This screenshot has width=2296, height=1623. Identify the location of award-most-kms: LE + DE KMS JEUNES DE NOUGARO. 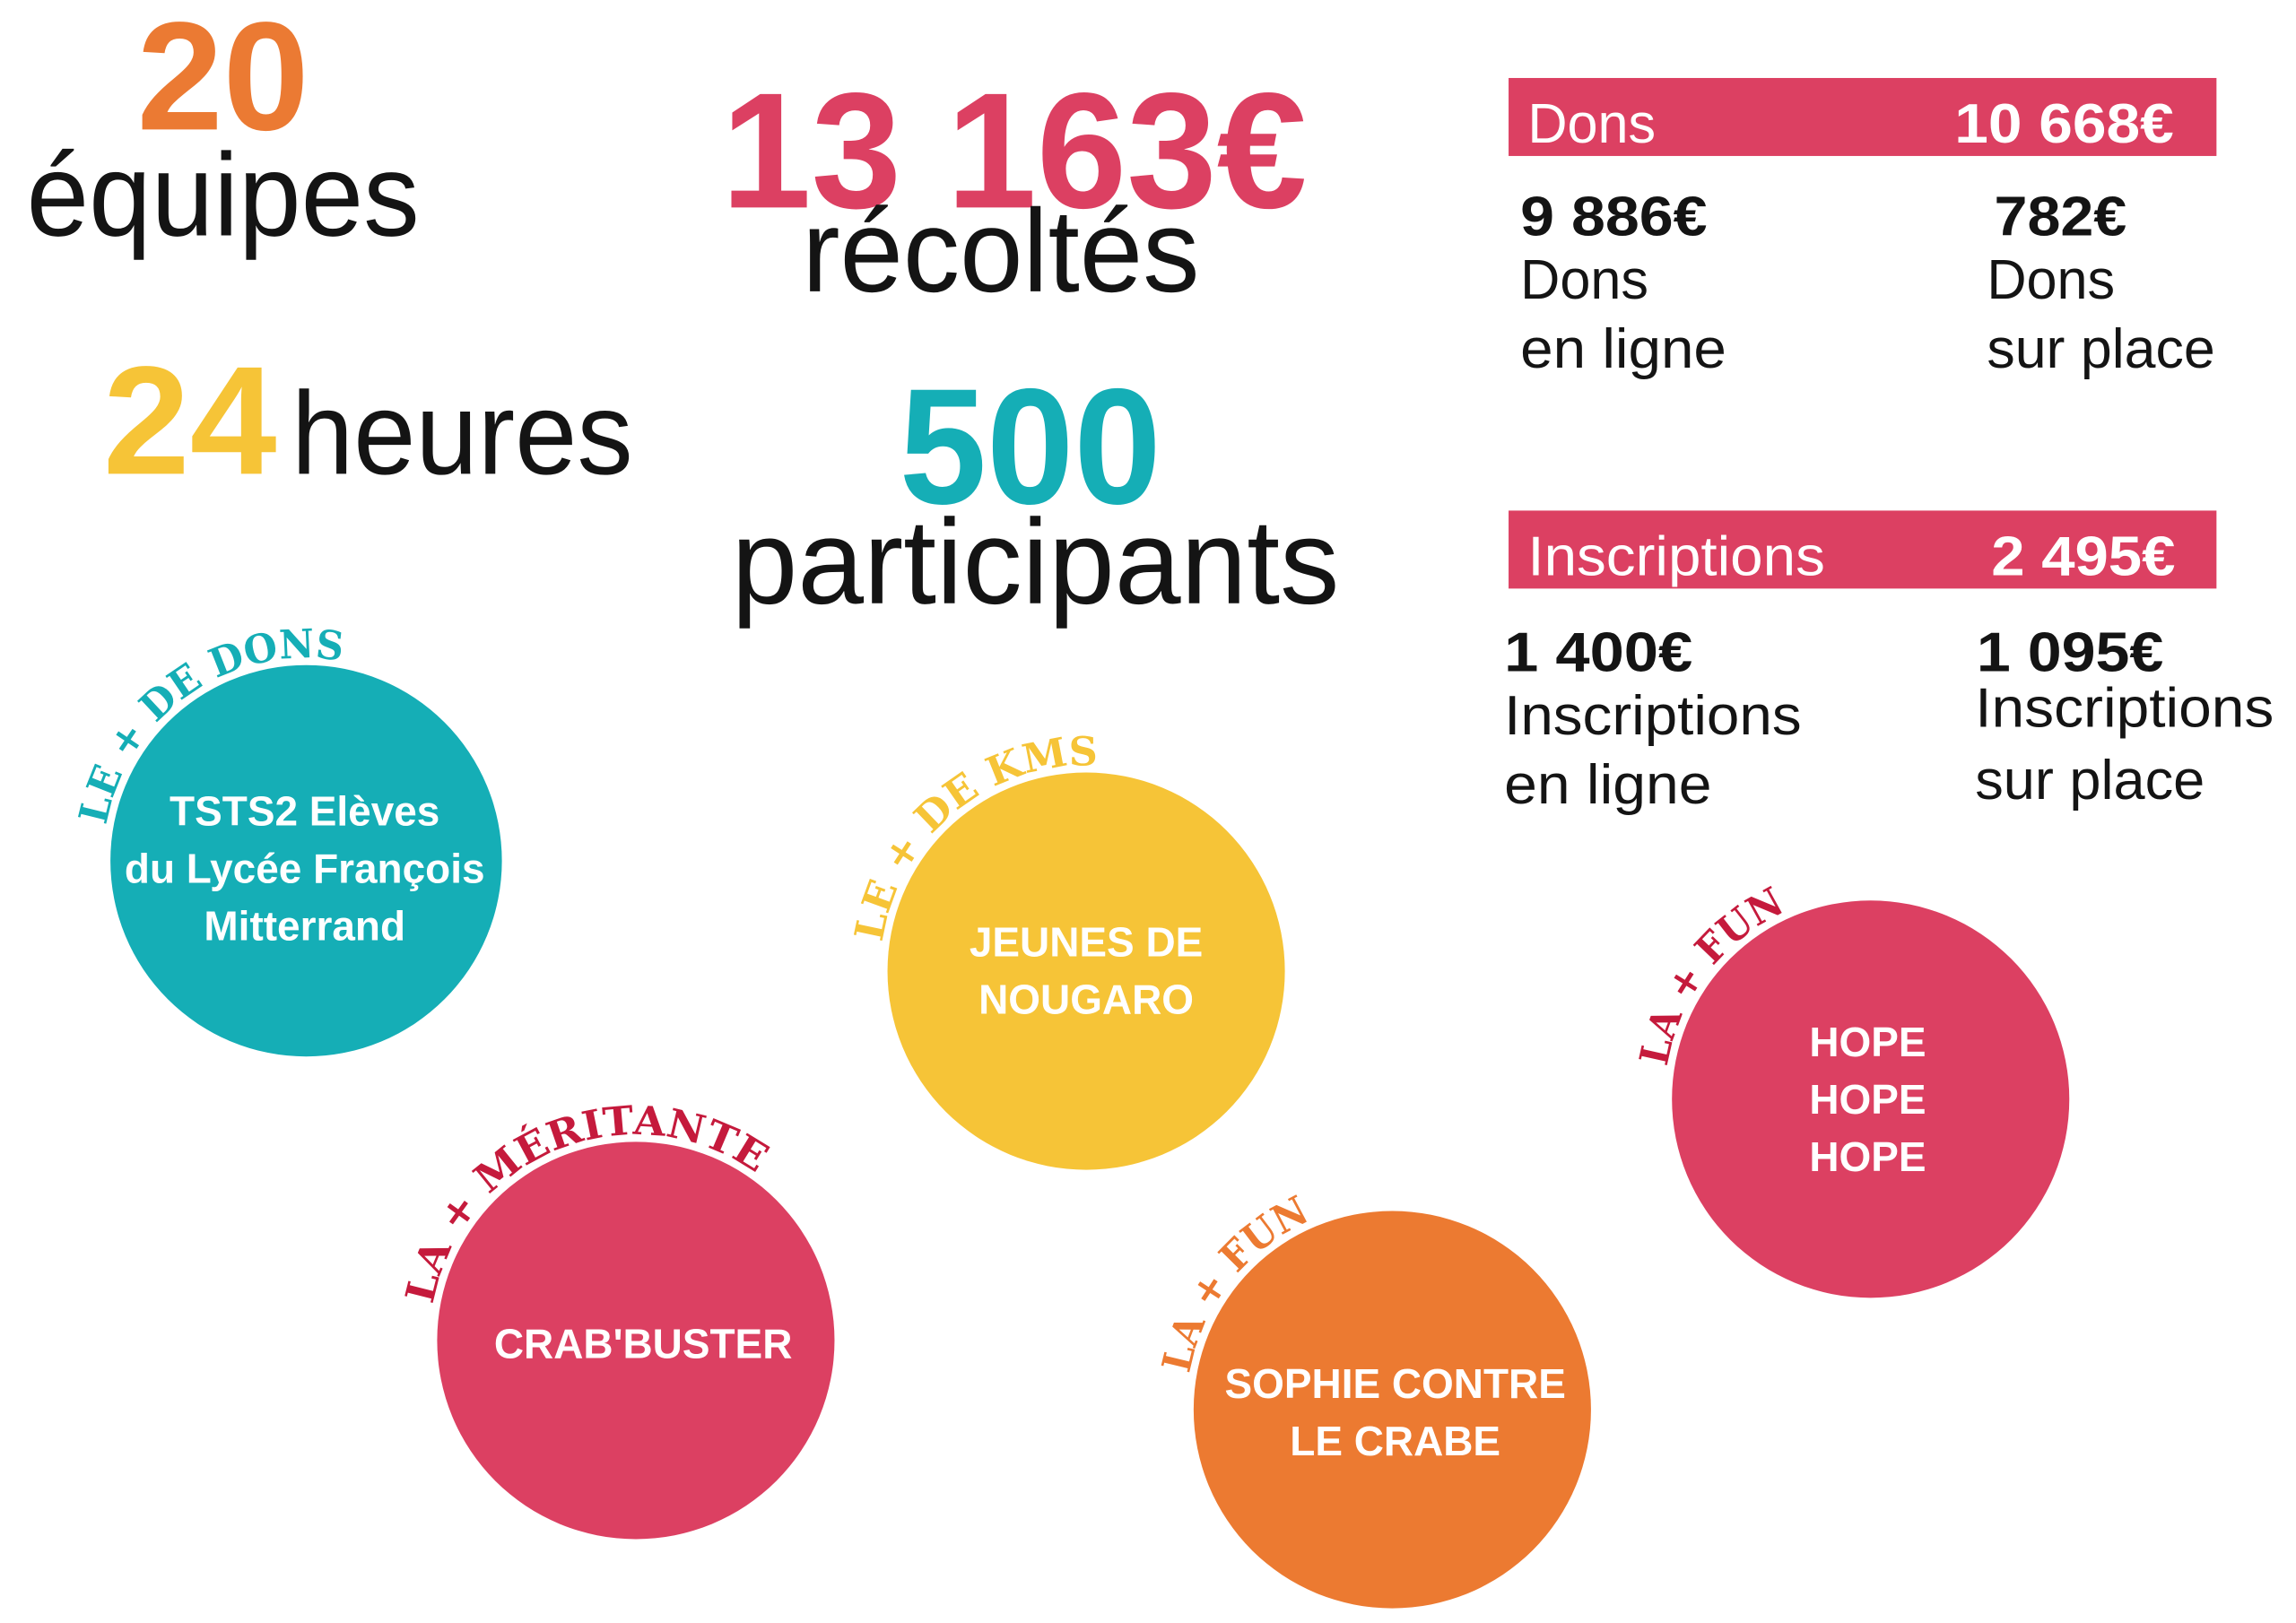
(1065, 949).